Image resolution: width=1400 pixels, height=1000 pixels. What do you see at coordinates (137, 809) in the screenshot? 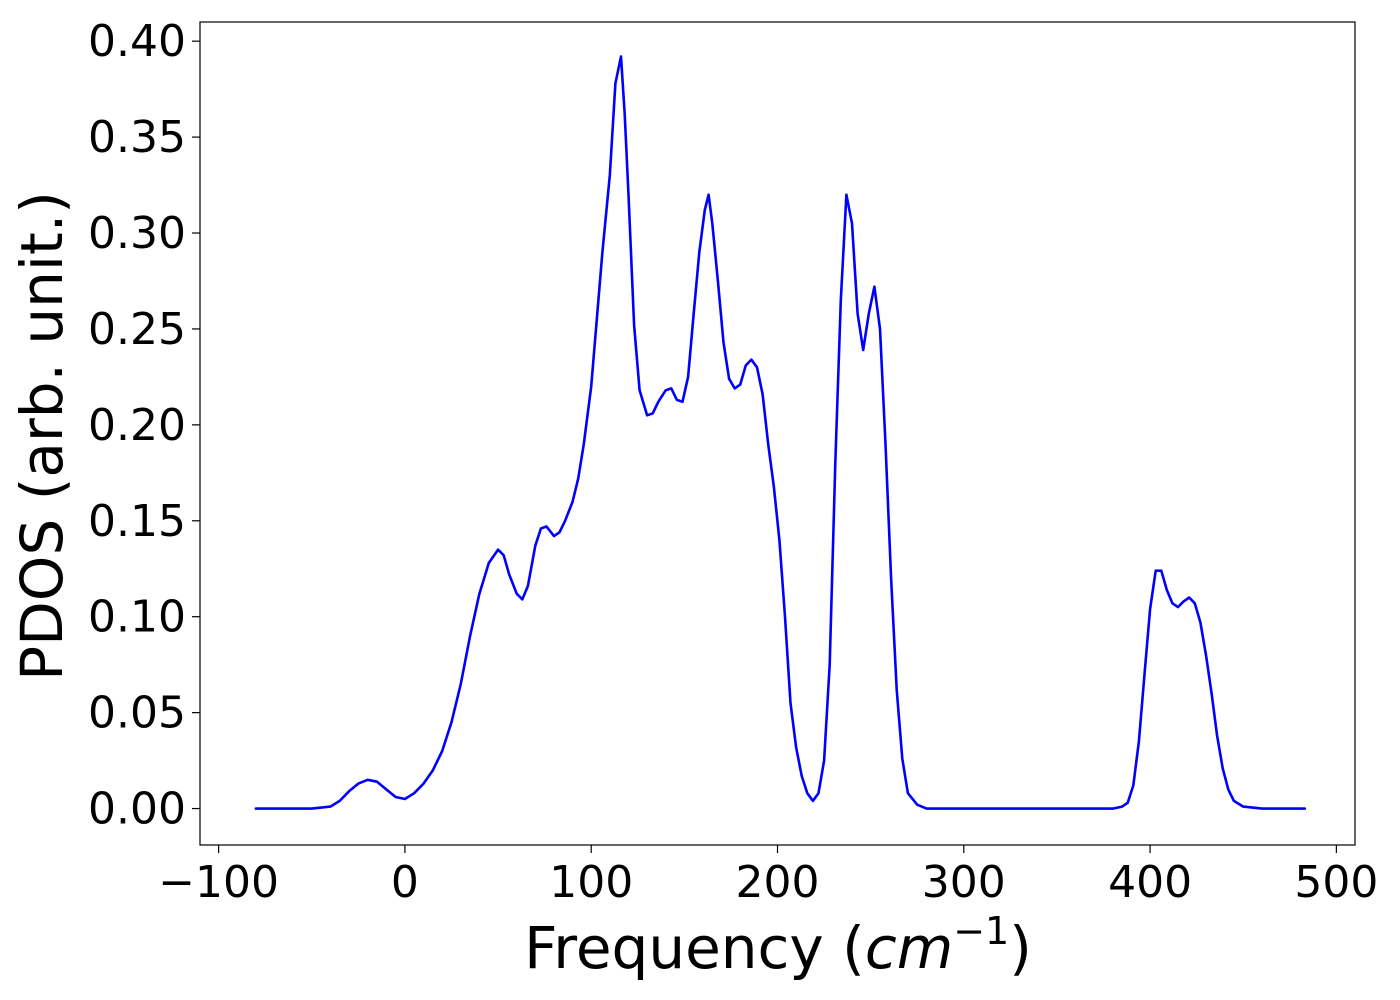
I see `y-tick-label: 0.00` at bounding box center [137, 809].